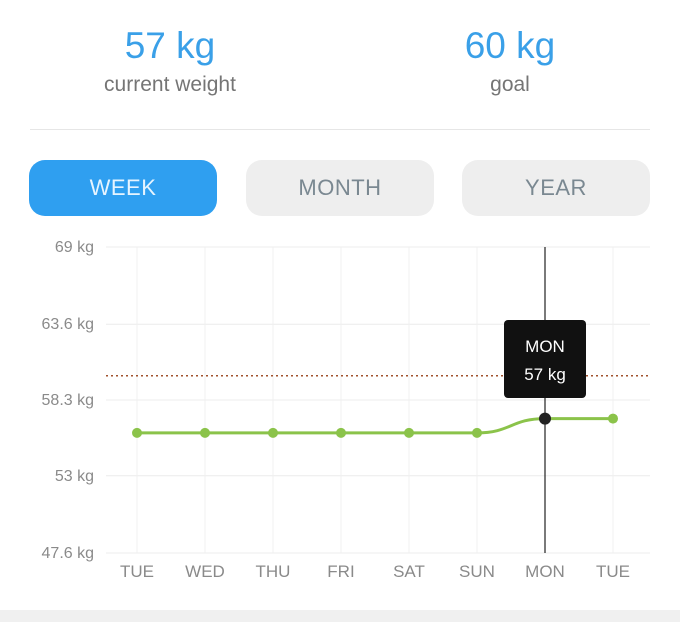 This screenshot has width=680, height=622. What do you see at coordinates (123, 188) in the screenshot?
I see `tab-week: WEEK` at bounding box center [123, 188].